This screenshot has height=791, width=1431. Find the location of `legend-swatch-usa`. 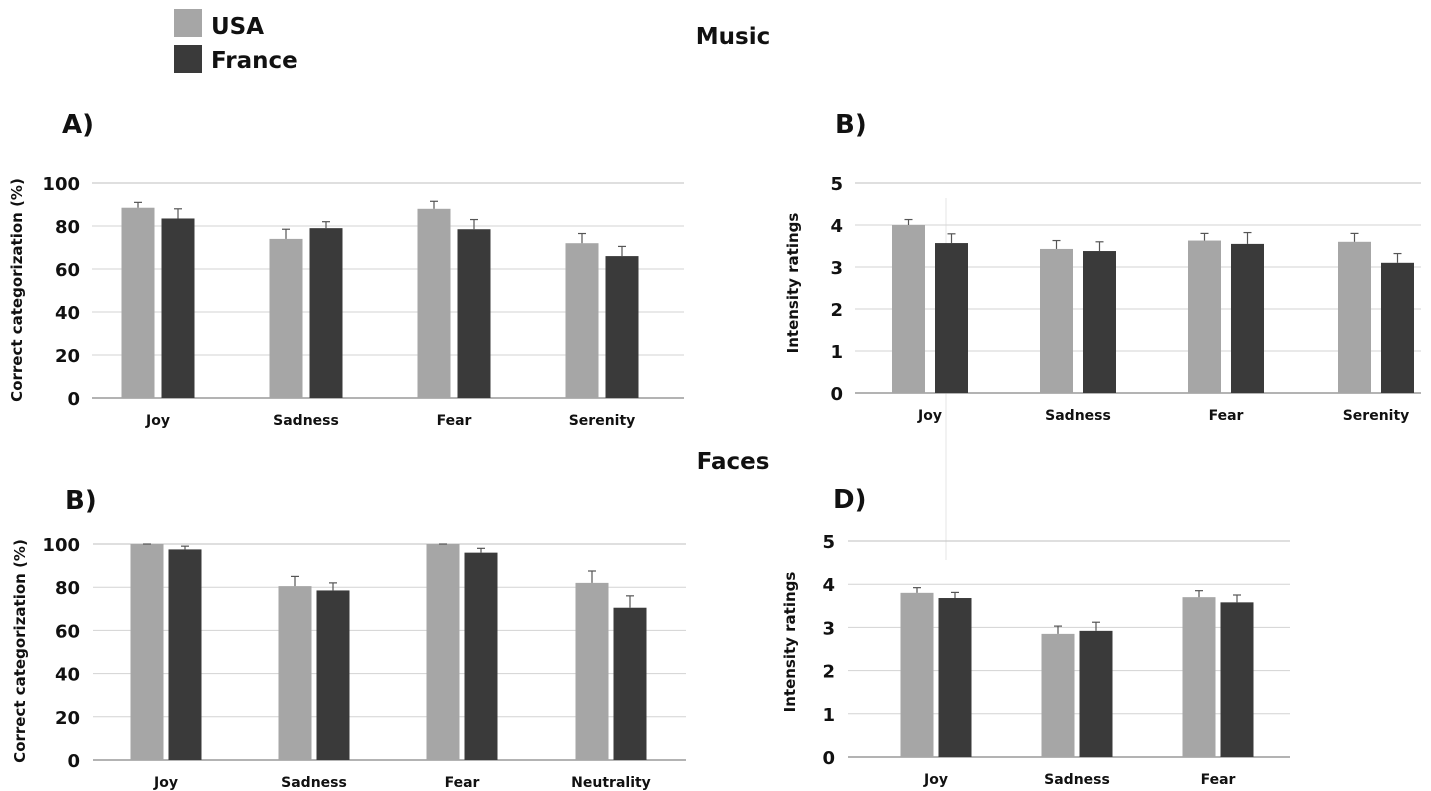

legend-swatch-usa is located at coordinates (188, 23).